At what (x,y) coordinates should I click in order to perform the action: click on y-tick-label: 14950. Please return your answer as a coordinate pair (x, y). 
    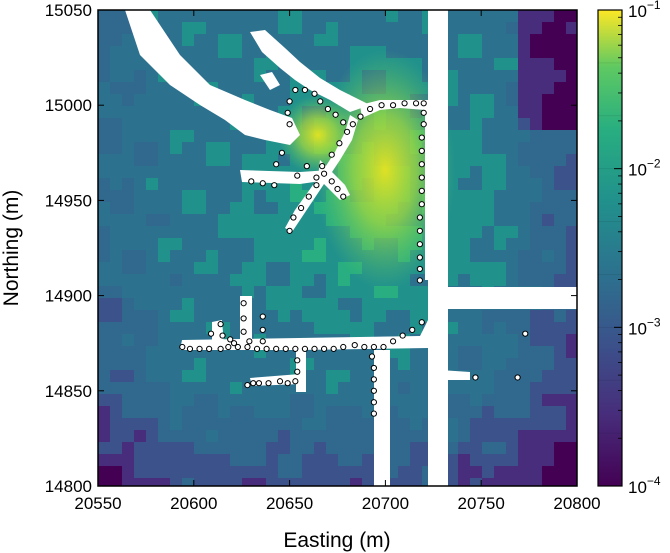
    Looking at the image, I should click on (68, 200).